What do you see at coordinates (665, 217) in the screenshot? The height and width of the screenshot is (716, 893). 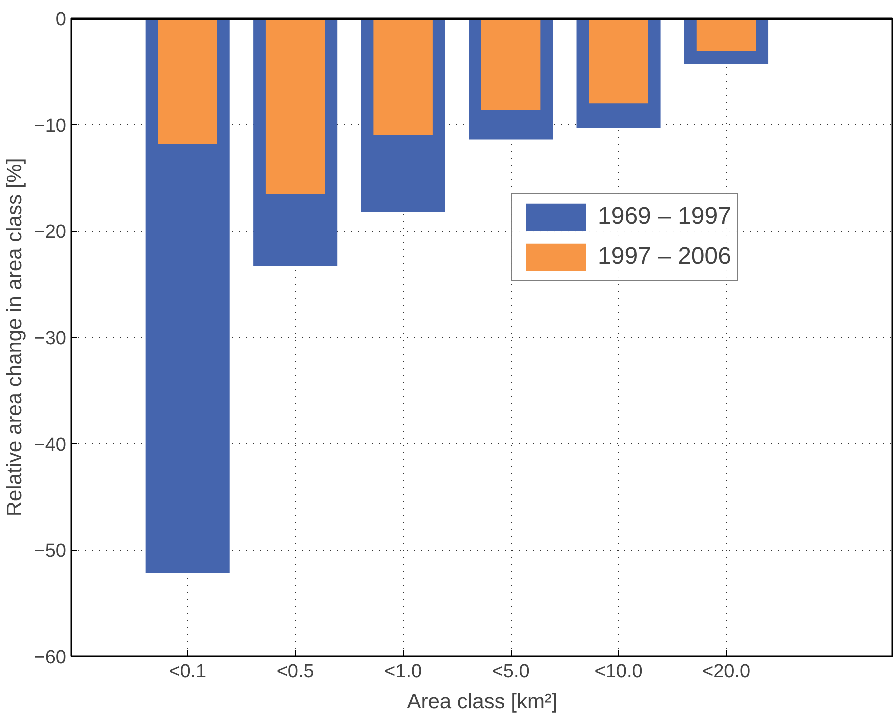 I see `legend-label: 1969 – 1997` at bounding box center [665, 217].